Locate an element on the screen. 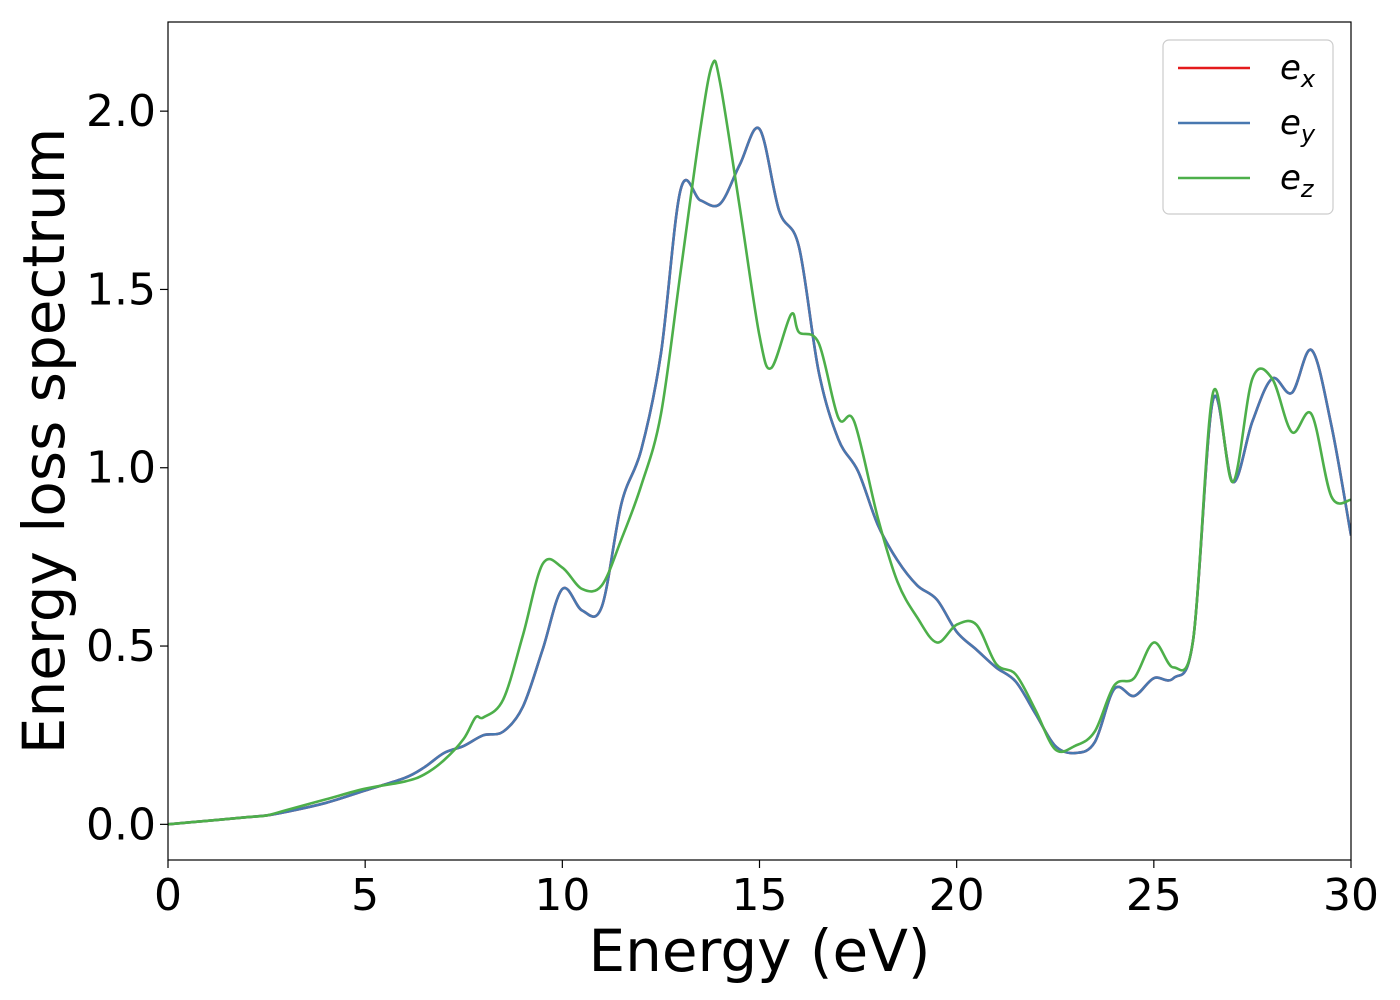  x-tick-label: 15 is located at coordinates (760, 895).